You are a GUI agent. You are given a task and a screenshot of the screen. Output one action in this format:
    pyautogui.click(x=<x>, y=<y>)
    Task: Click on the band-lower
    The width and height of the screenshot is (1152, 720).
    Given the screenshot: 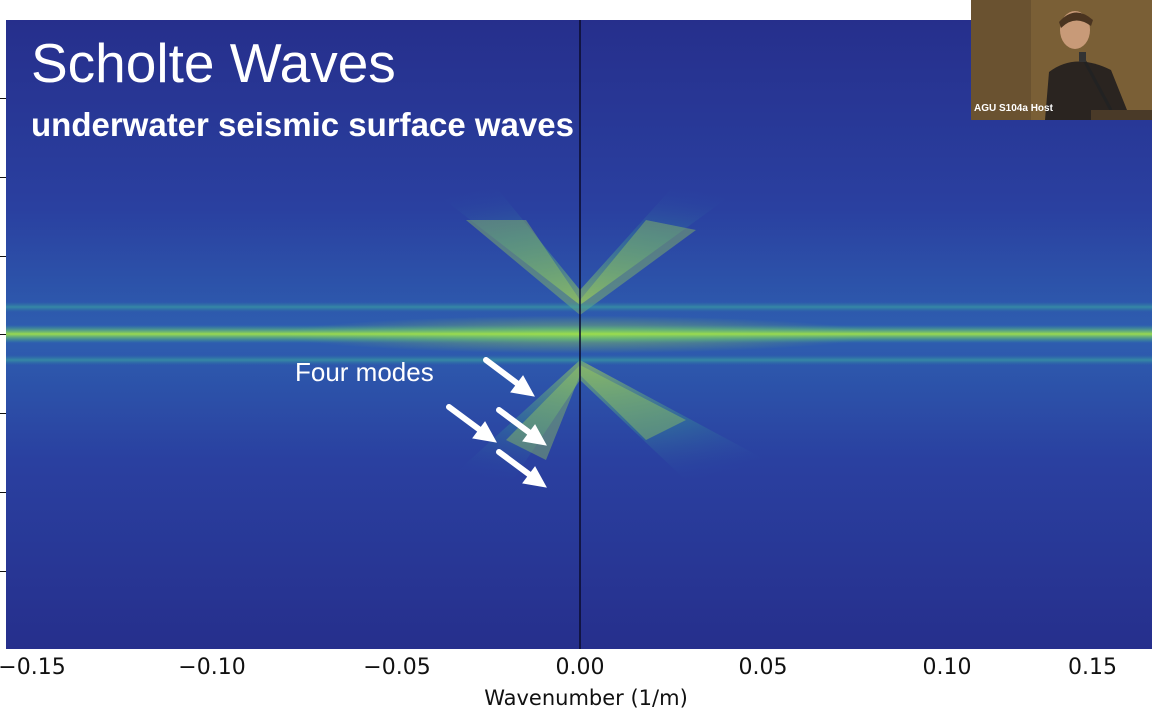 What is the action you would take?
    pyautogui.click(x=579, y=360)
    